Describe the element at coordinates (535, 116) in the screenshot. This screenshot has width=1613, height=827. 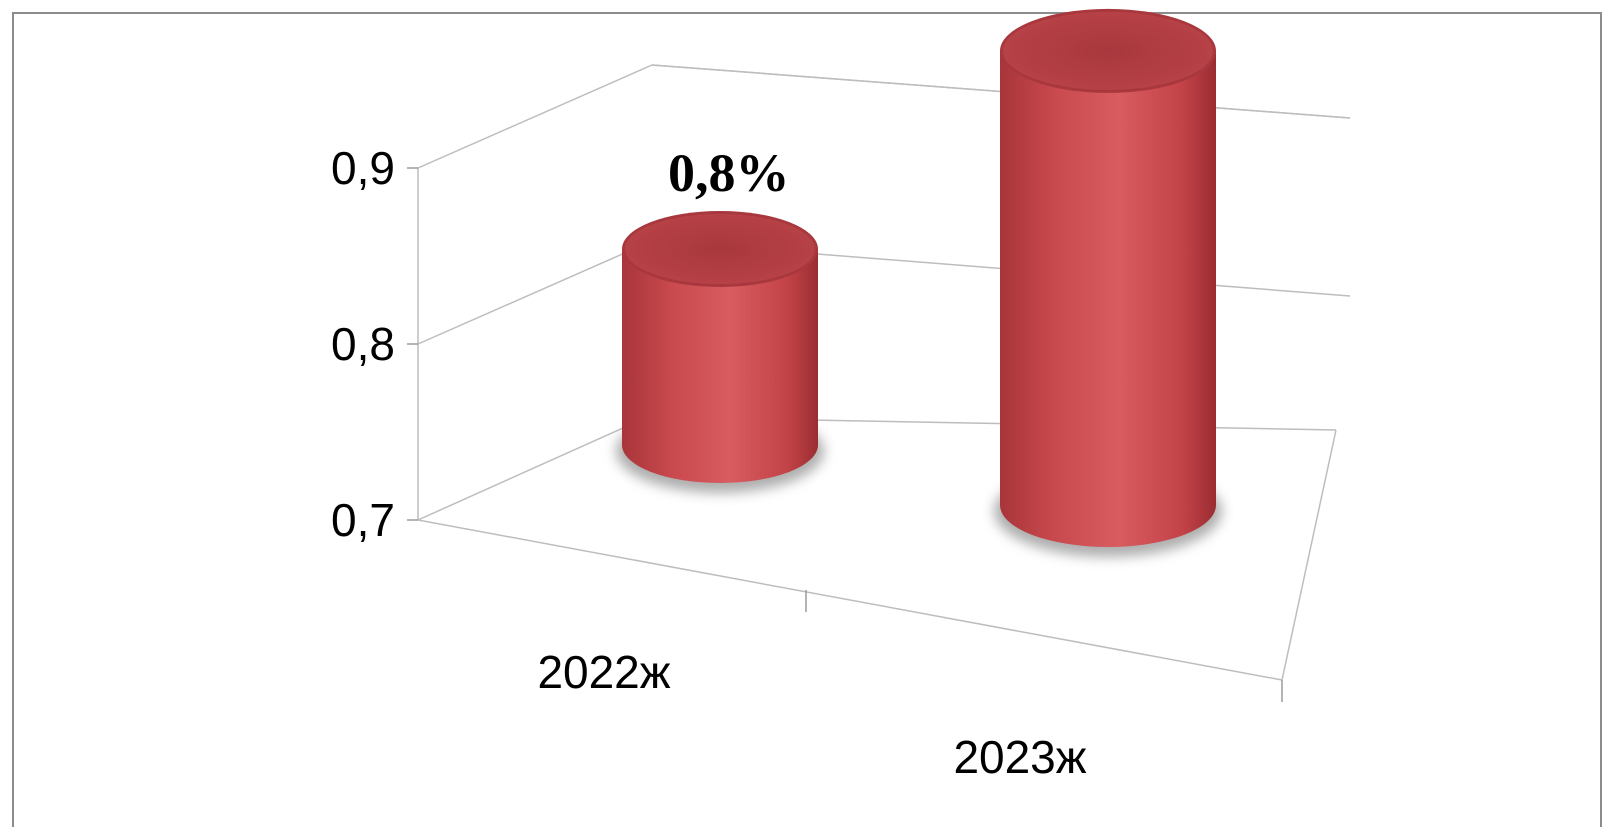
I see `left-wall-top` at that location.